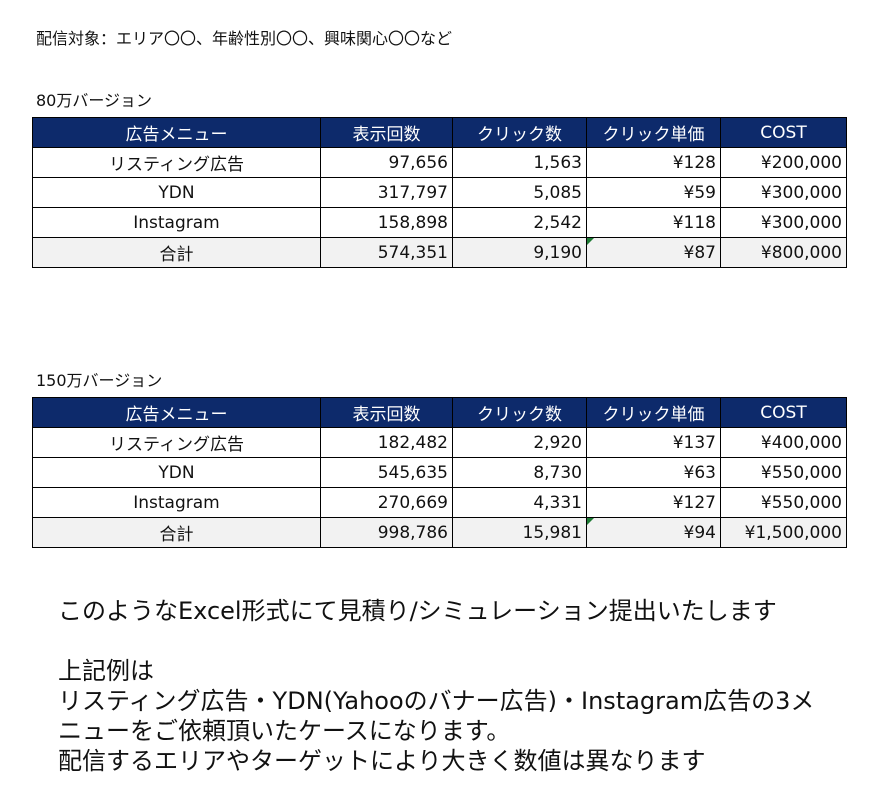 The height and width of the screenshot is (797, 883). What do you see at coordinates (783, 442) in the screenshot?
I see `cell-cost: ¥400,000` at bounding box center [783, 442].